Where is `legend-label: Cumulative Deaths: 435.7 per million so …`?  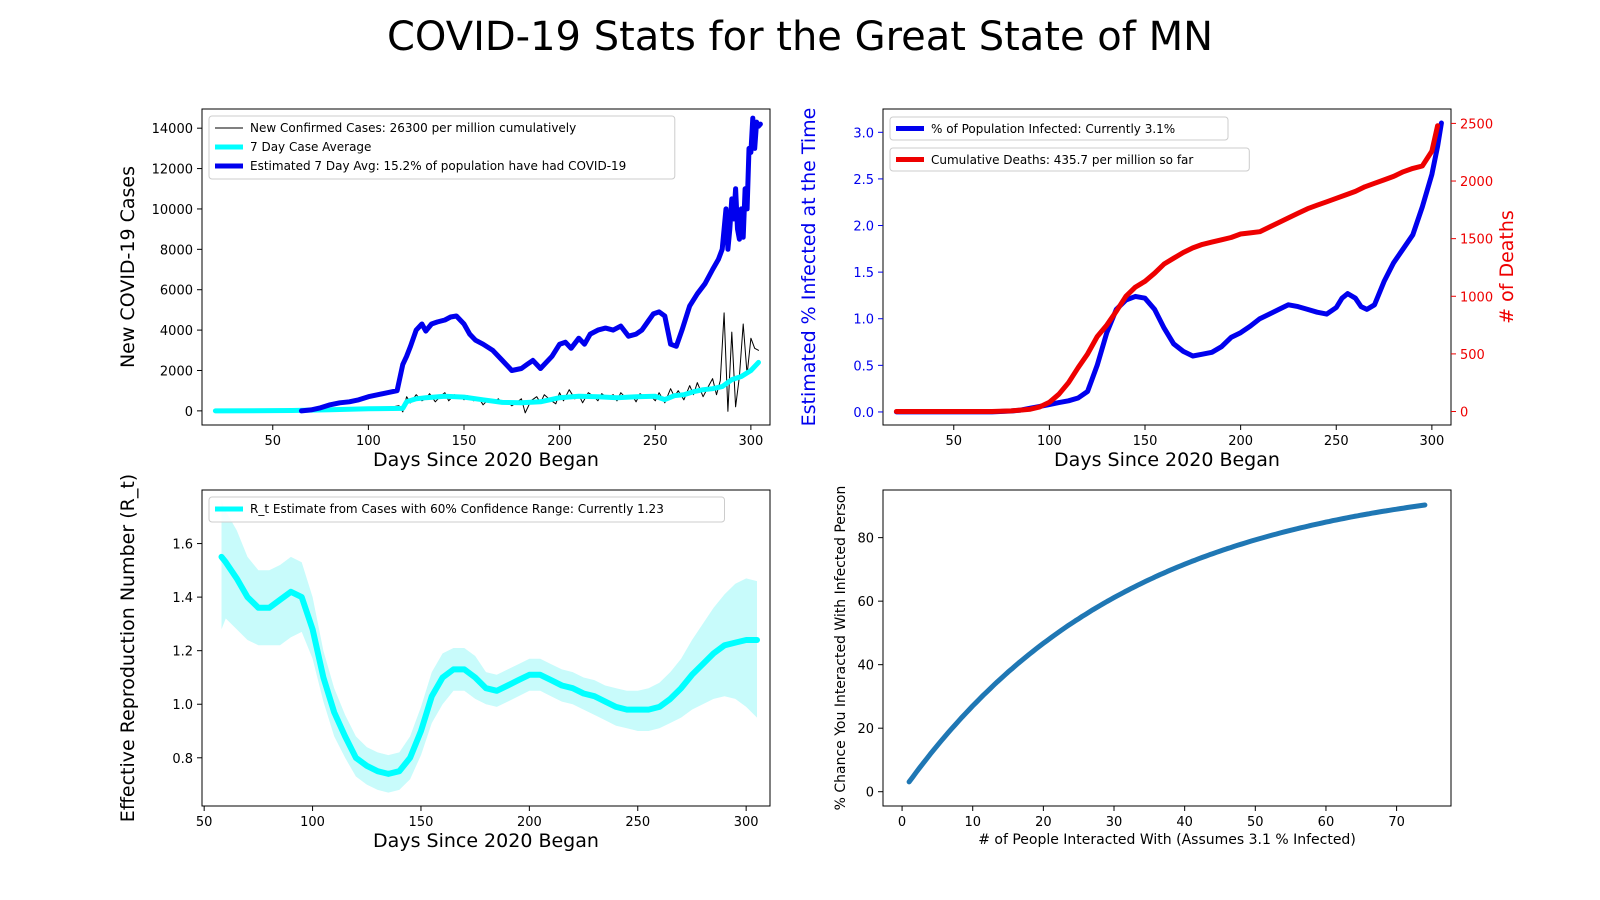
legend-label: Cumulative Deaths: 435.7 per million so … is located at coordinates (1062, 160).